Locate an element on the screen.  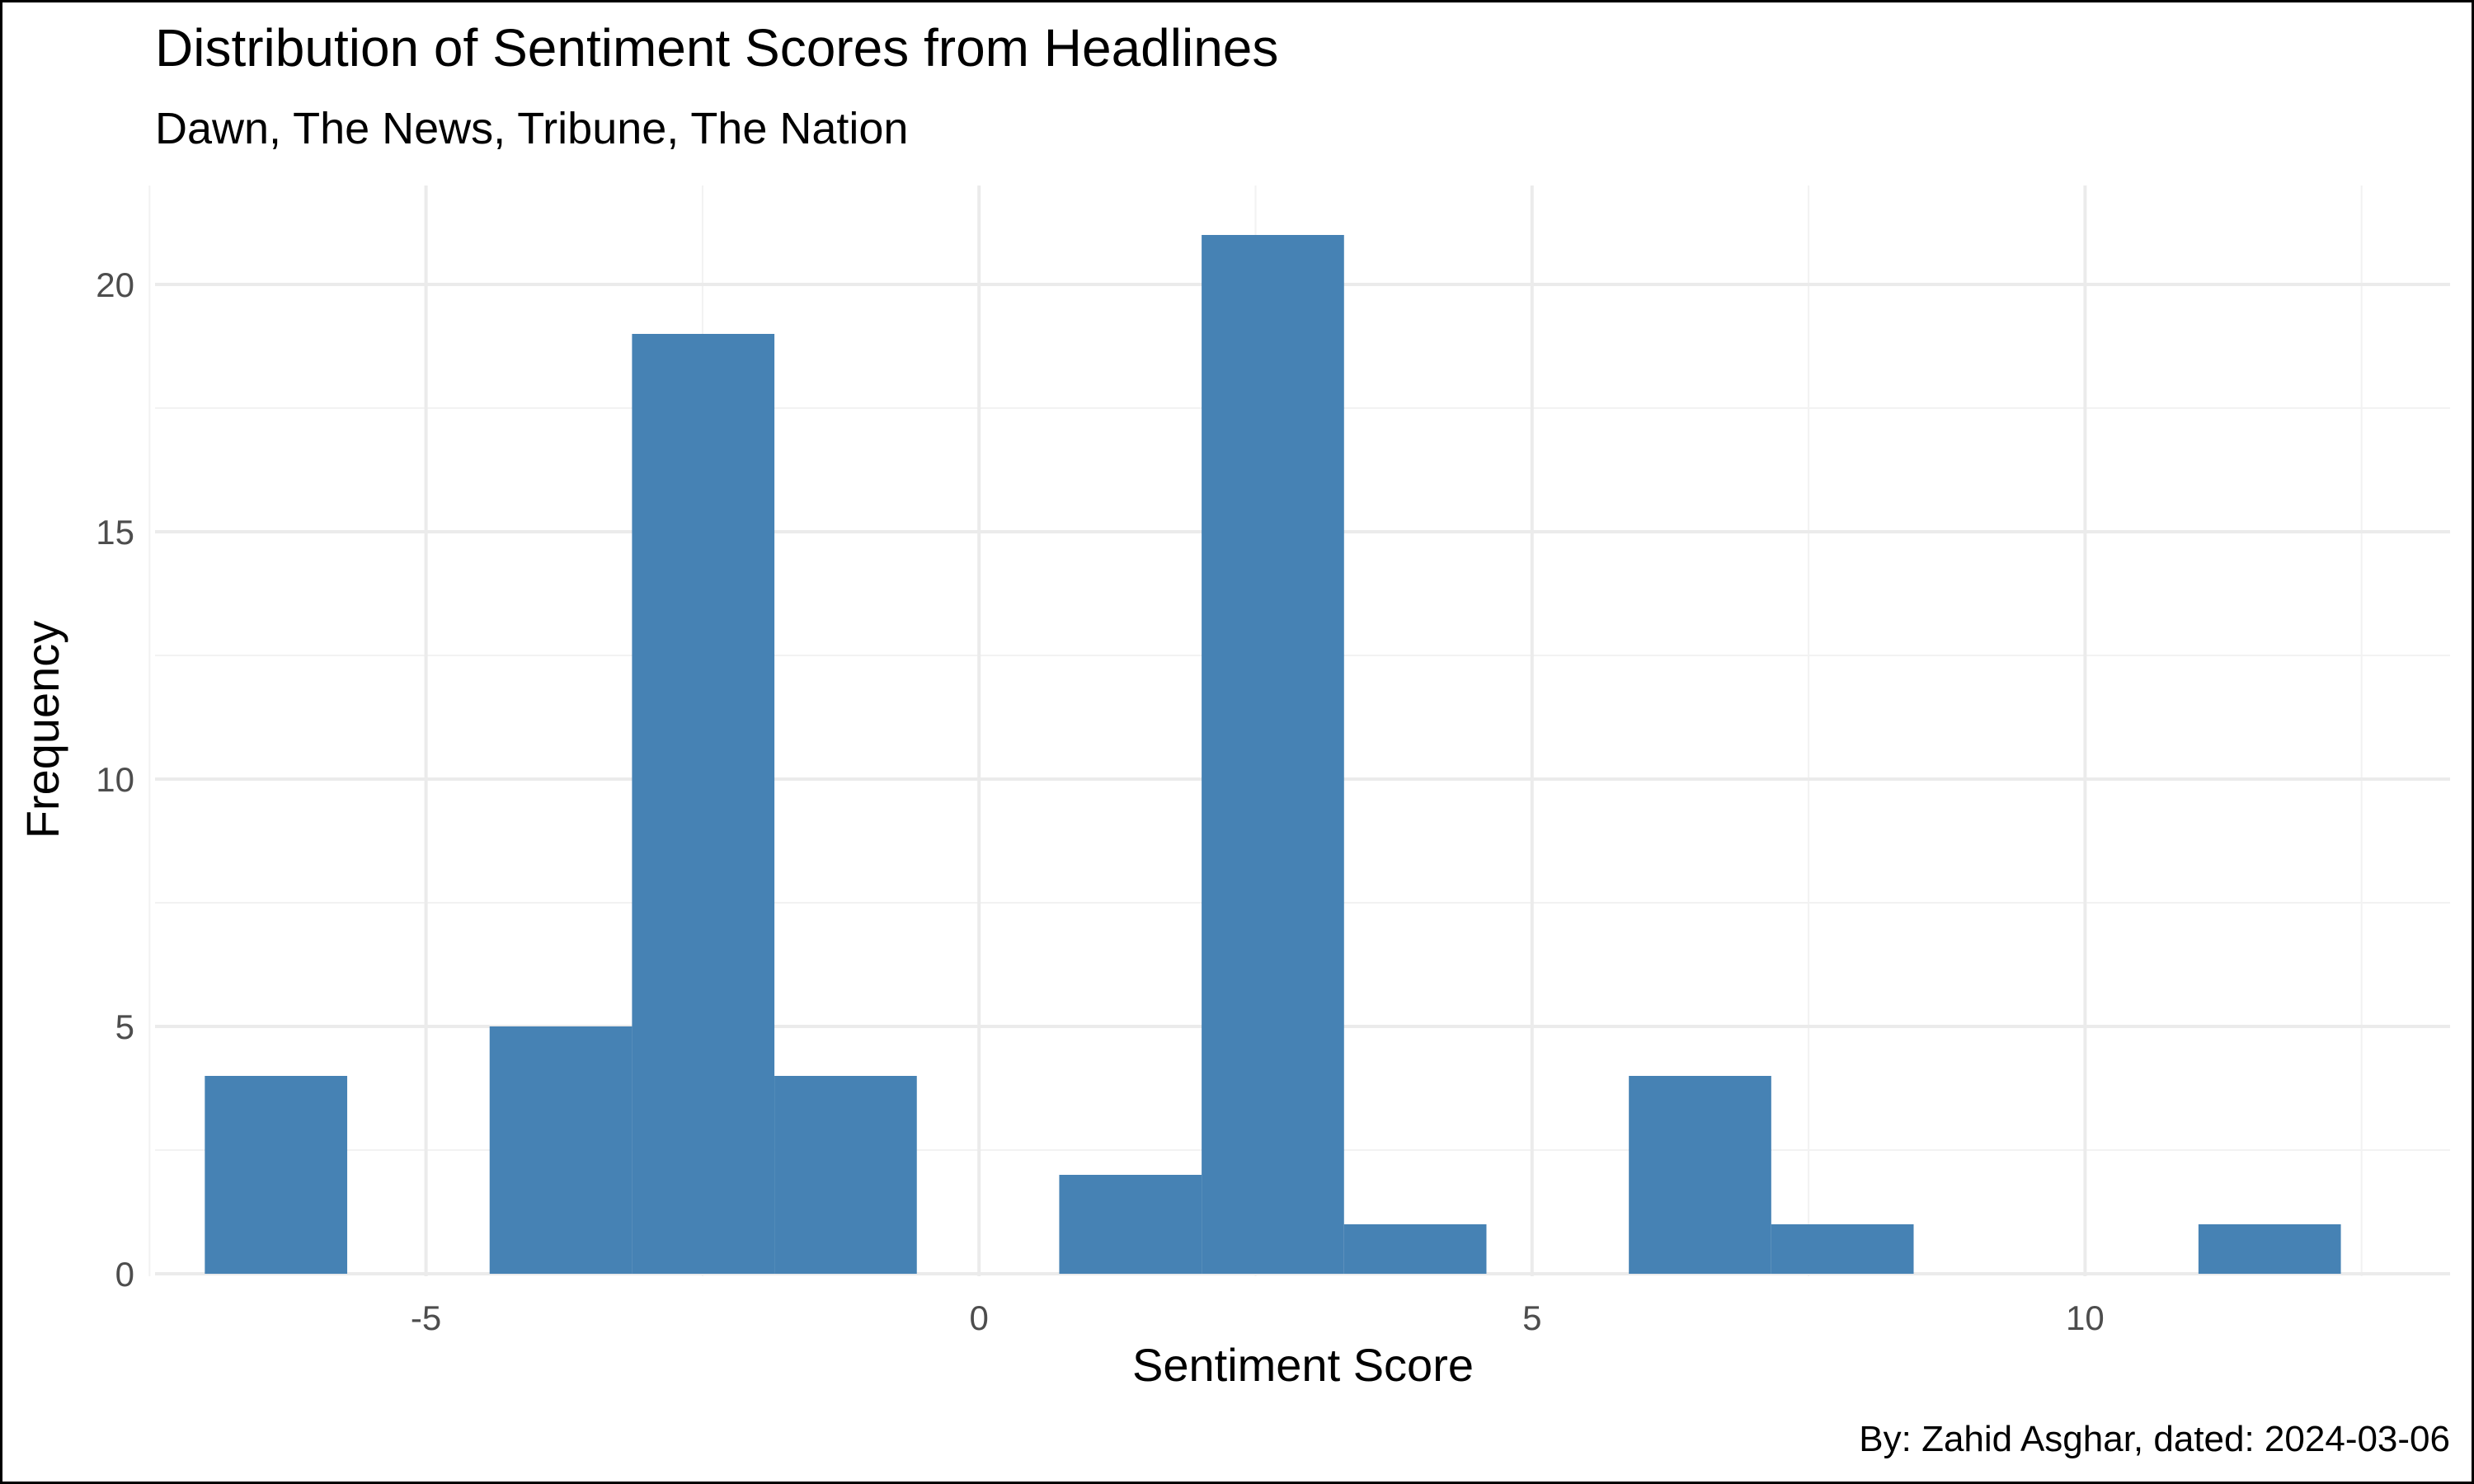
chart-subtitle: Dawn, The News, Tribune, The Nation is located at coordinates (531, 128).